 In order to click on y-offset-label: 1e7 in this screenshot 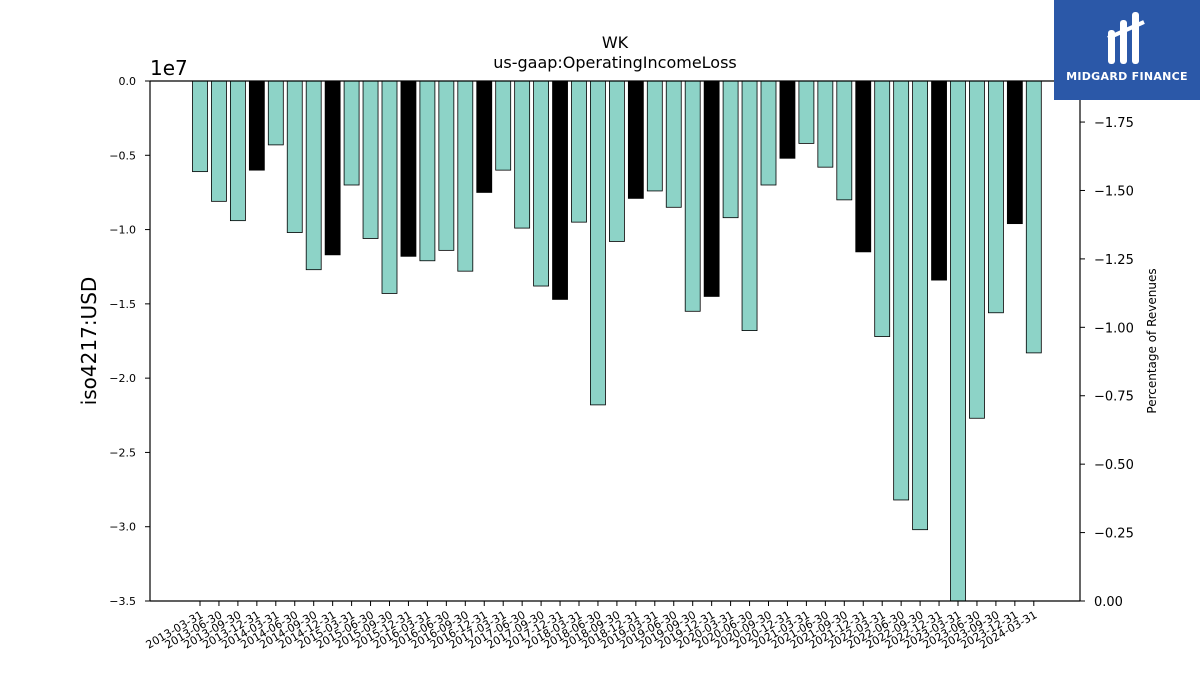, I will do `click(169, 68)`.